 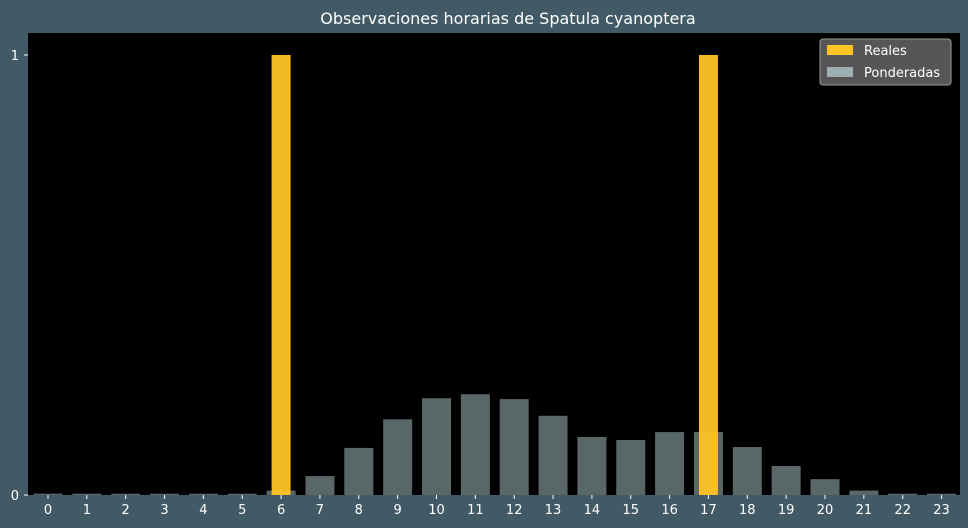 I want to click on x-tick-label: 1, so click(x=87, y=510).